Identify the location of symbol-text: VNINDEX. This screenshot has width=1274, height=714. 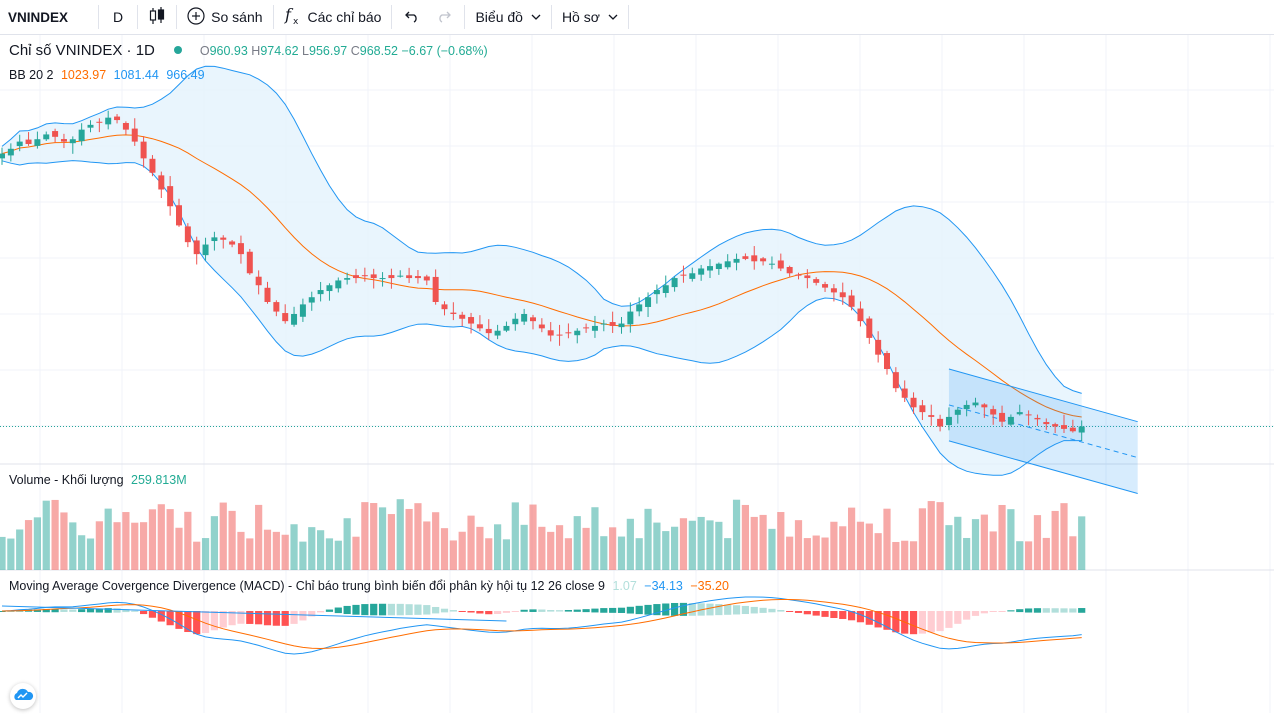
(38, 17).